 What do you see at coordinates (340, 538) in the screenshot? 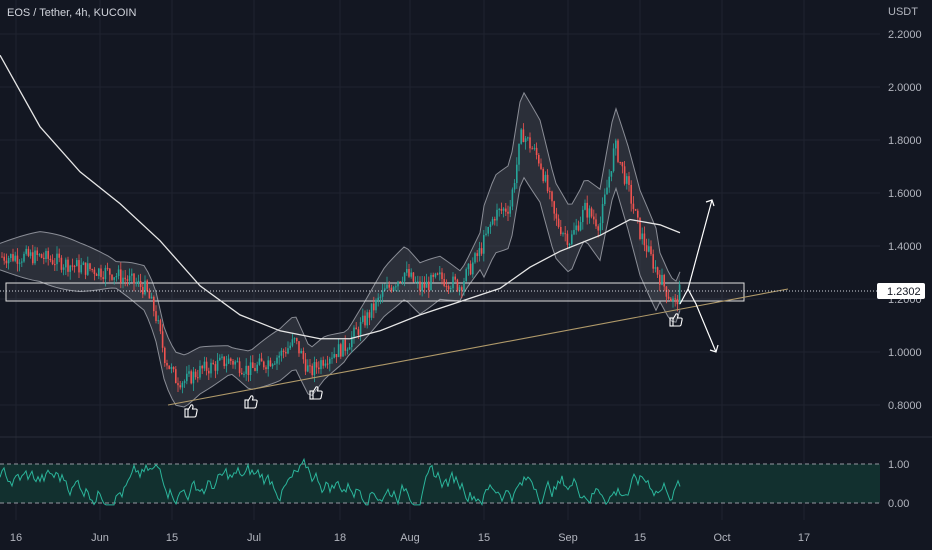
I see `time-axis-label: 18` at bounding box center [340, 538].